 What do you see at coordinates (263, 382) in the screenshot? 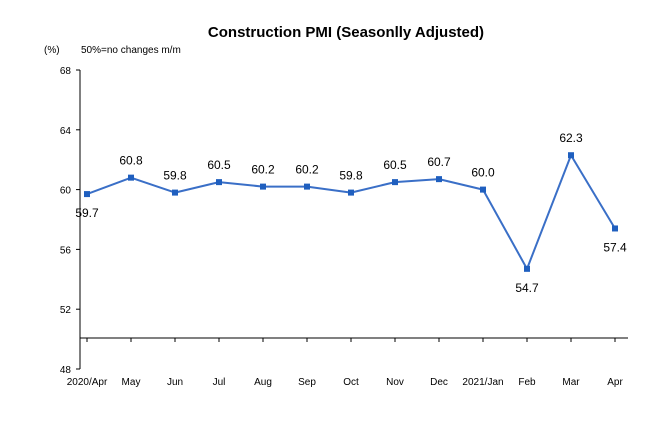
I see `x-tick-label: Aug` at bounding box center [263, 382].